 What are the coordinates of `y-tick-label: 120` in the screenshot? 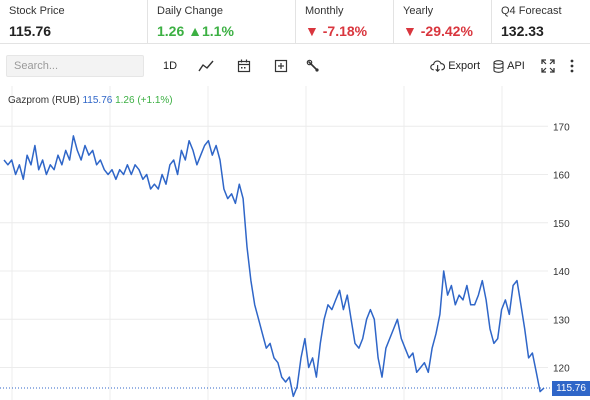 It's located at (561, 369).